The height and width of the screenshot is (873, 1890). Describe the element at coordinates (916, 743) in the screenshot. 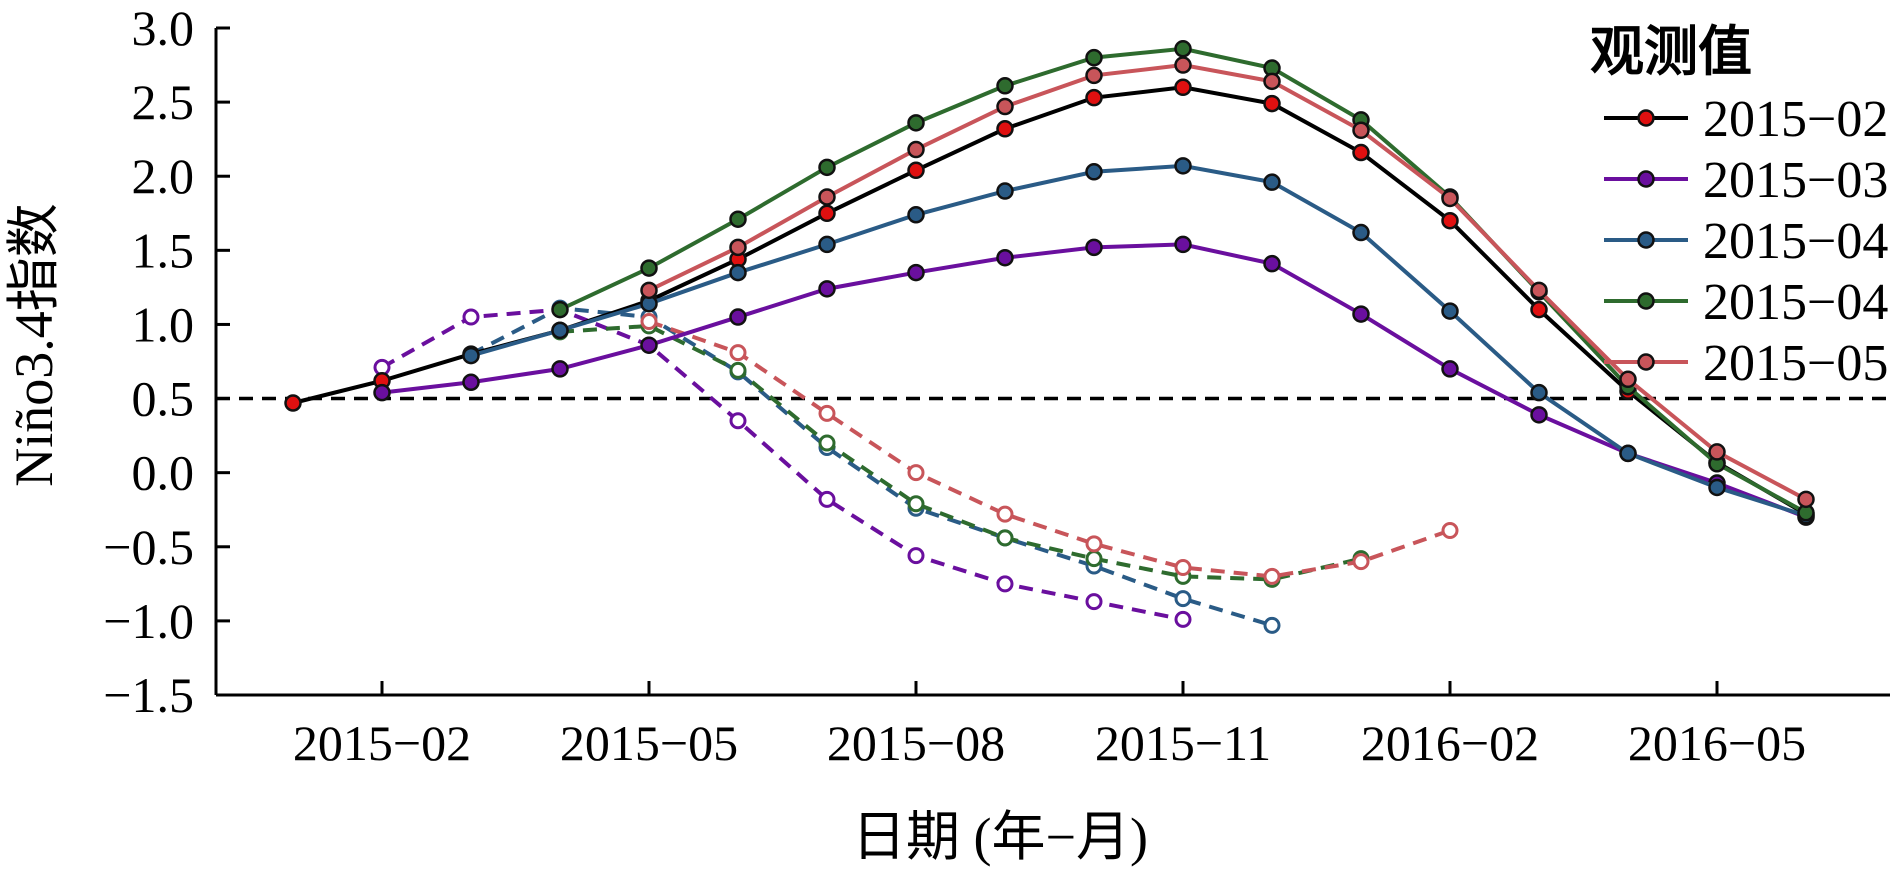

I see `x-tick-label: 2015−08` at that location.